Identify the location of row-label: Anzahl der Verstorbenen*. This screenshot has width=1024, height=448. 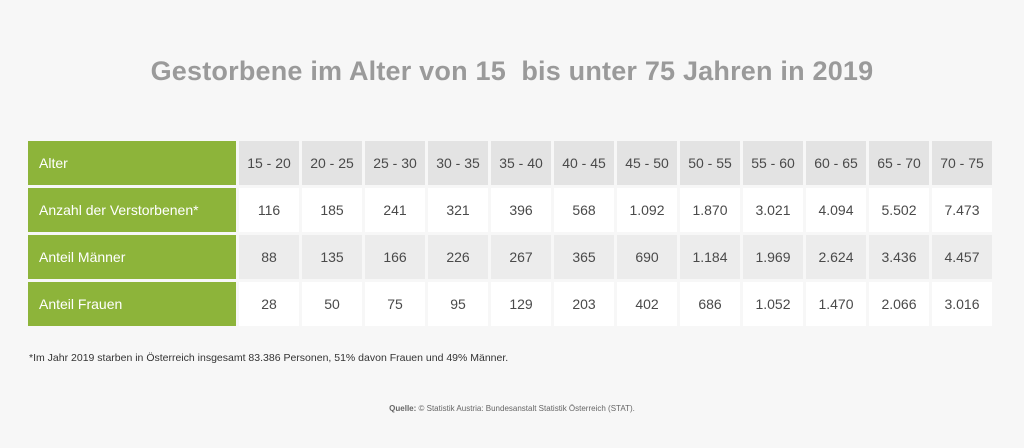
(132, 210).